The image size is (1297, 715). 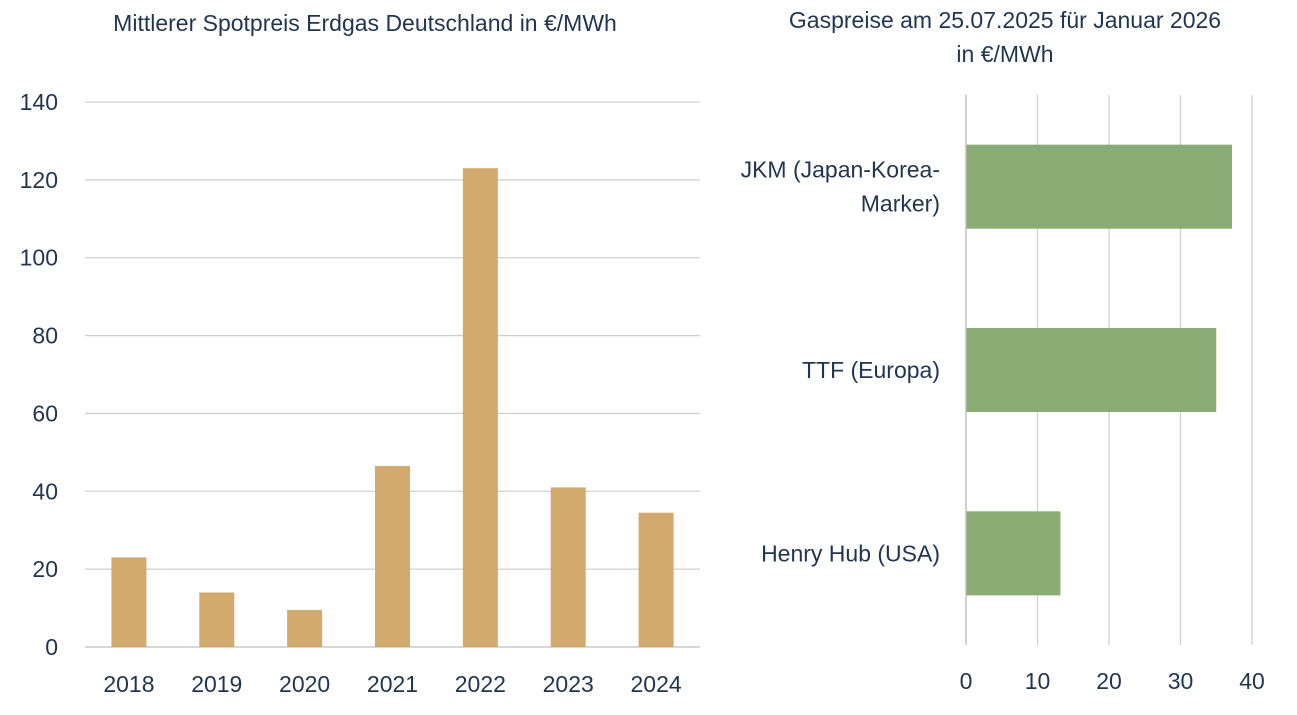 I want to click on y-tick-label: 40, so click(x=45, y=491).